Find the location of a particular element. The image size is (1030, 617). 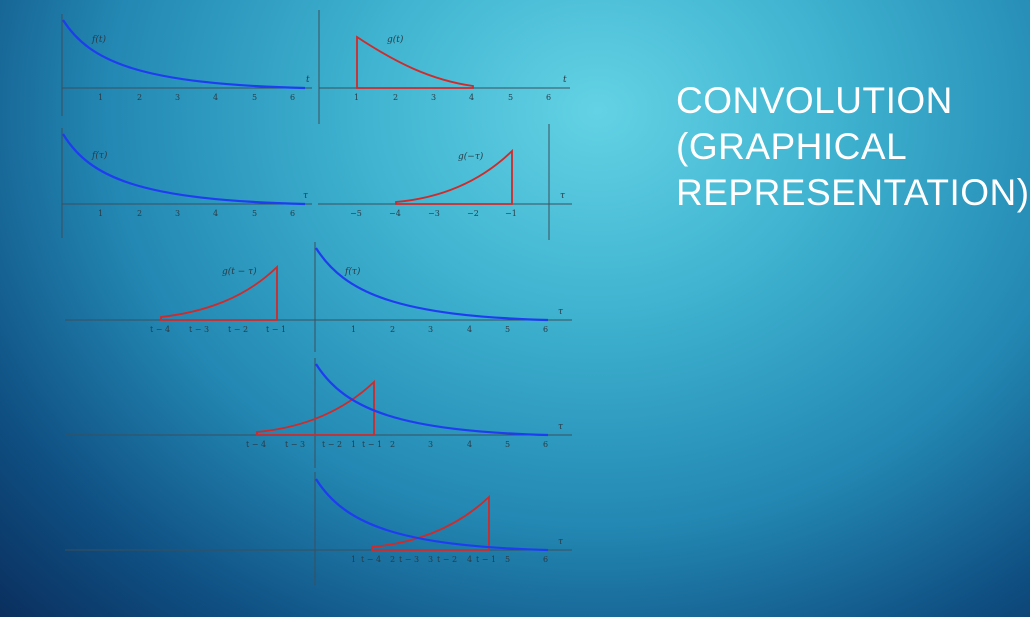

tick-label: −4 is located at coordinates (395, 213).